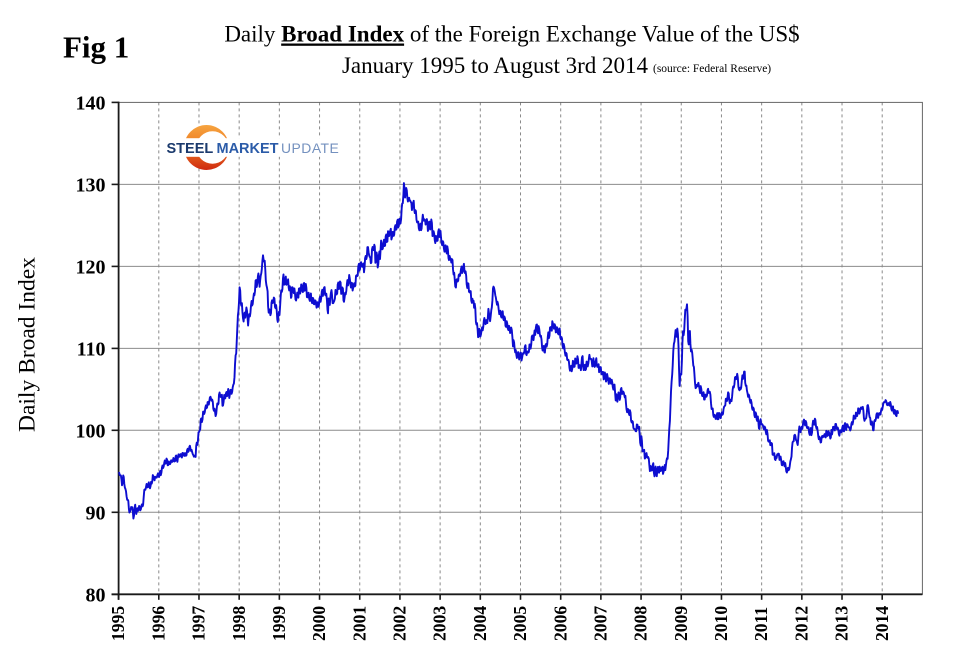  What do you see at coordinates (91, 267) in the screenshot?
I see `svg-text: 120` at bounding box center [91, 267].